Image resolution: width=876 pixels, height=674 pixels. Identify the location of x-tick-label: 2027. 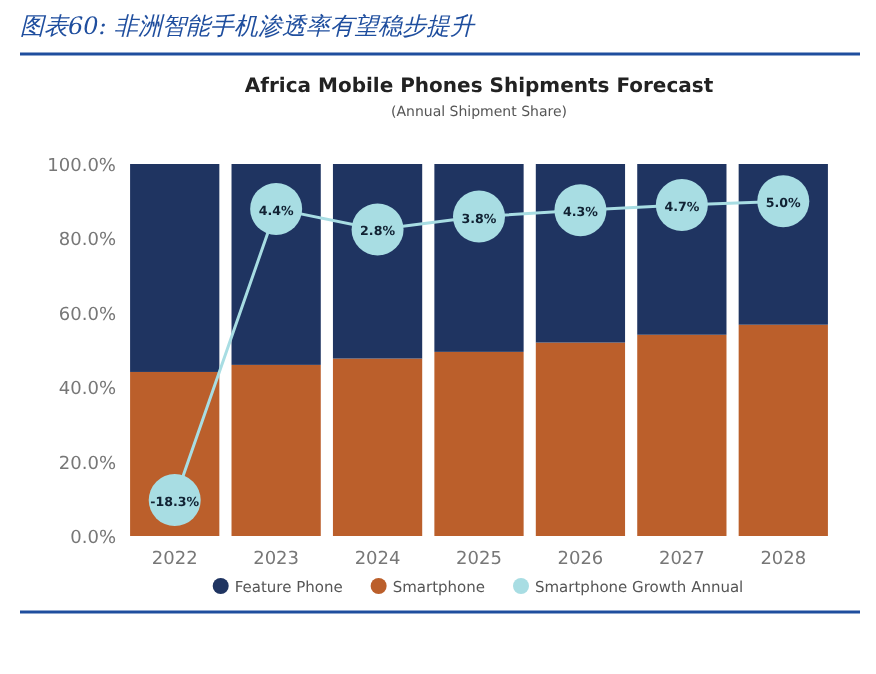
(681, 560).